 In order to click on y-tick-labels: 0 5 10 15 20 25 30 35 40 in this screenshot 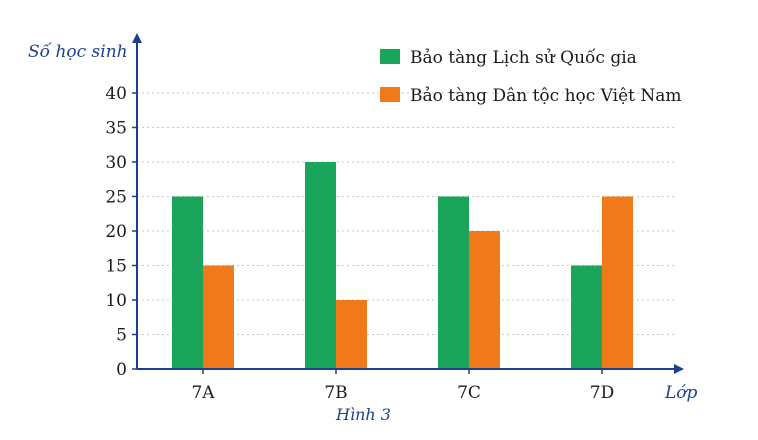, I will do `click(121, 232)`.